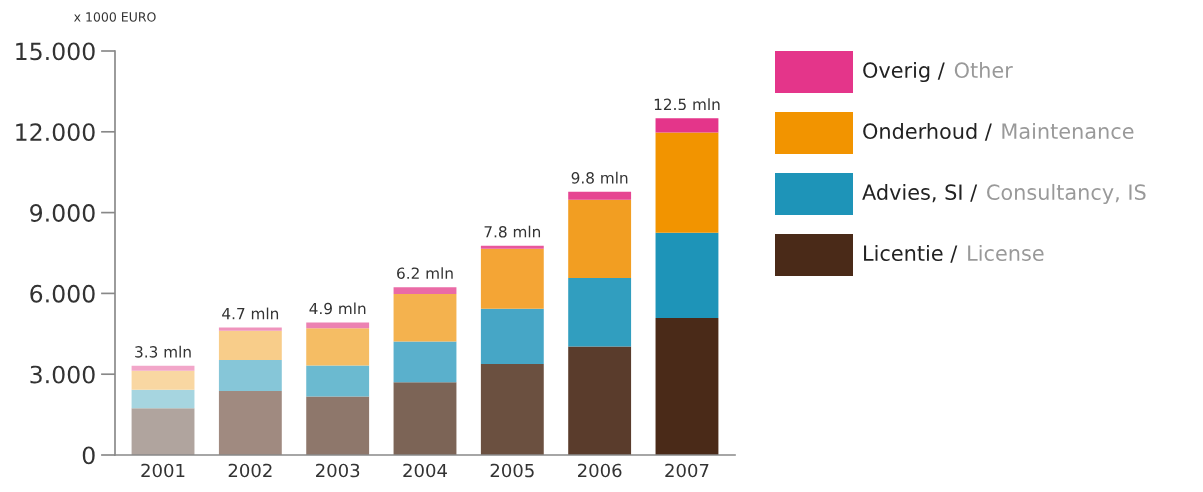  Describe the element at coordinates (425, 273) in the screenshot. I see `total-label: 6.2 mln` at that location.